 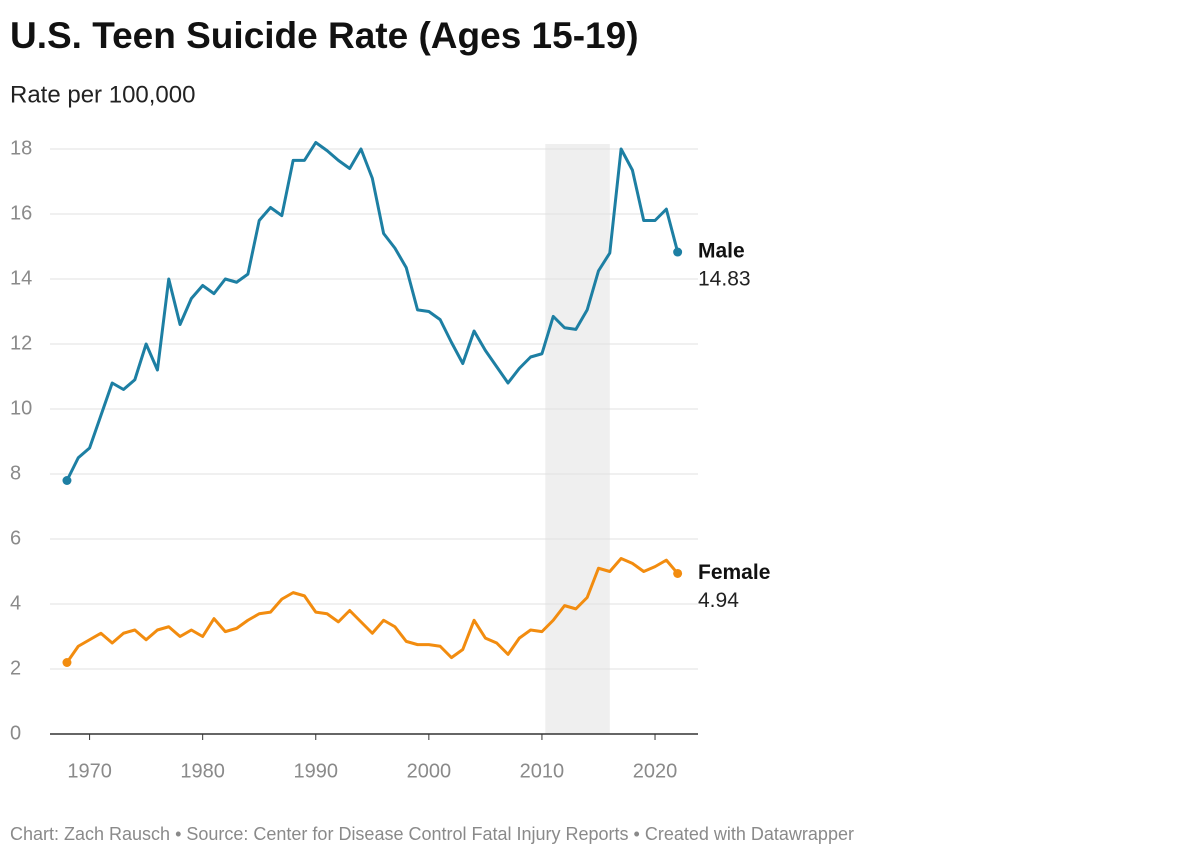 What do you see at coordinates (718, 600) in the screenshot?
I see `value-label: 4.94` at bounding box center [718, 600].